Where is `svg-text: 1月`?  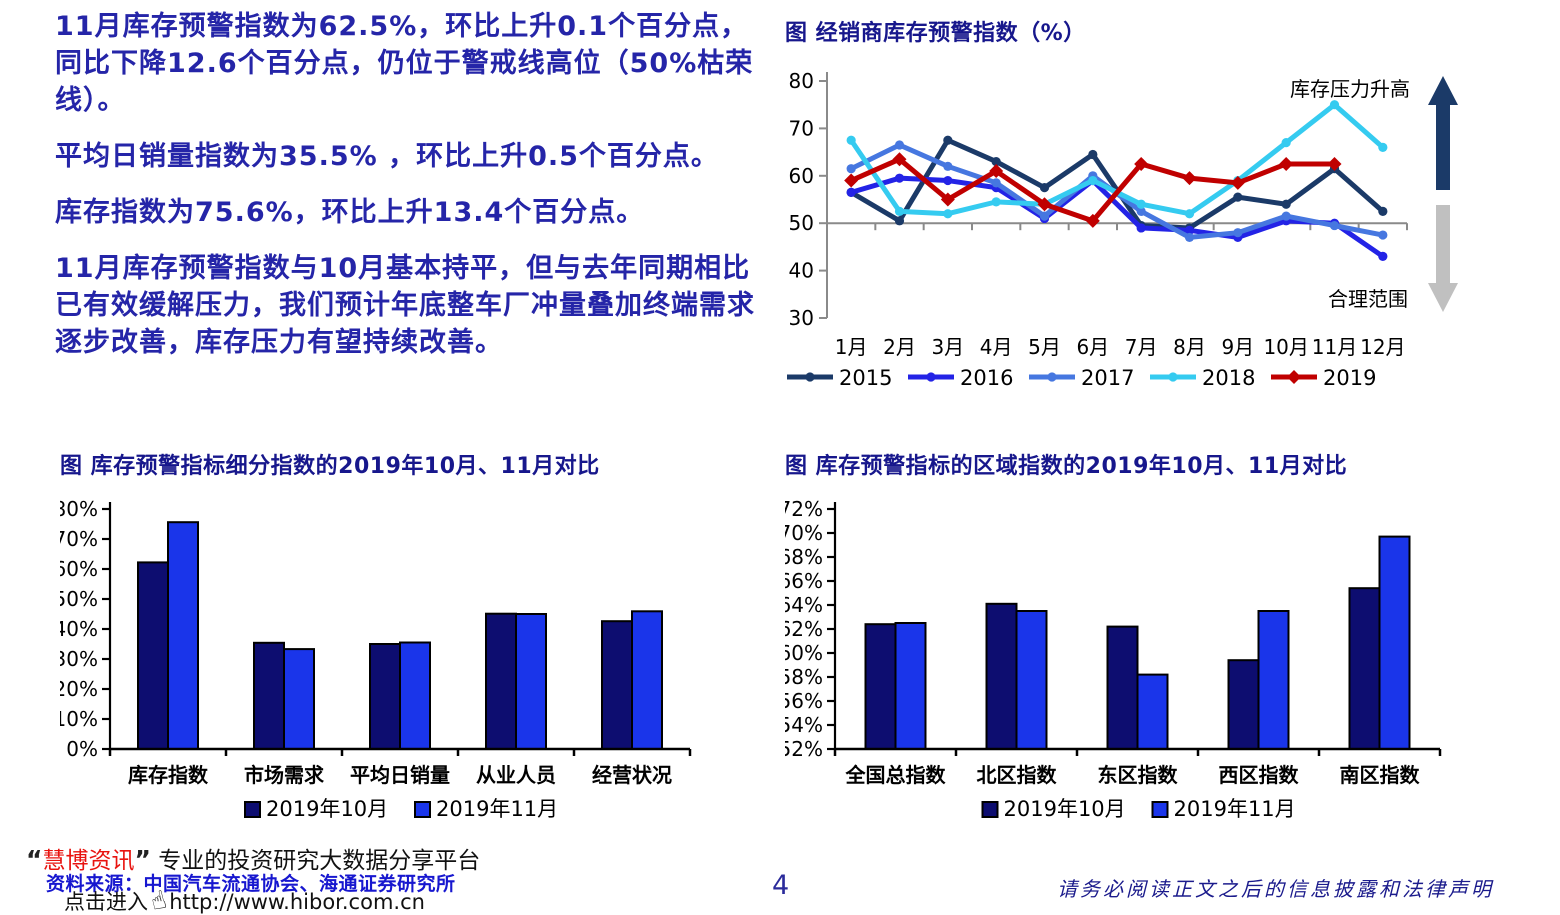
svg-text: 1月 is located at coordinates (851, 347).